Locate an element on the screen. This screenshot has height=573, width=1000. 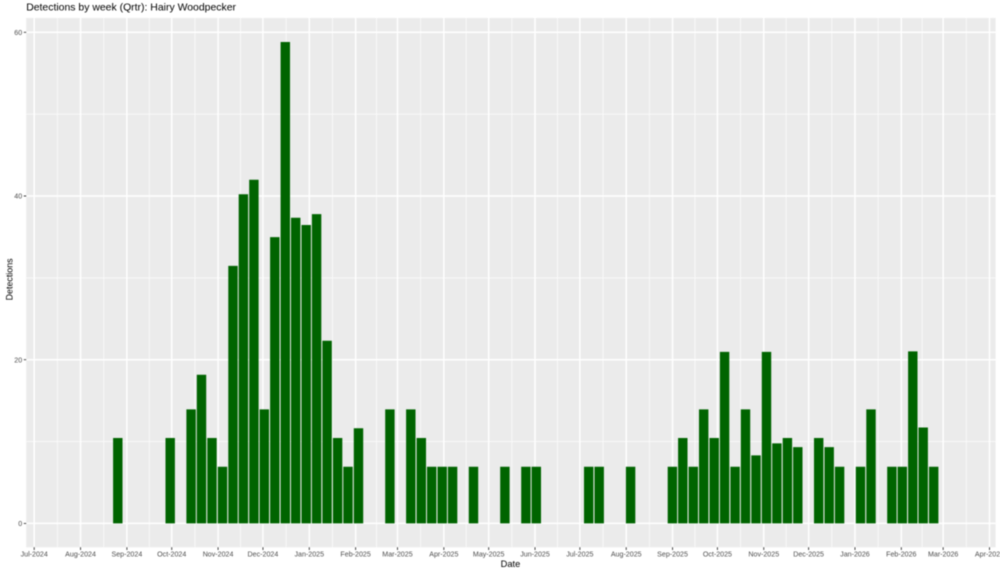
svg-text: Aug-2024 is located at coordinates (80, 555).